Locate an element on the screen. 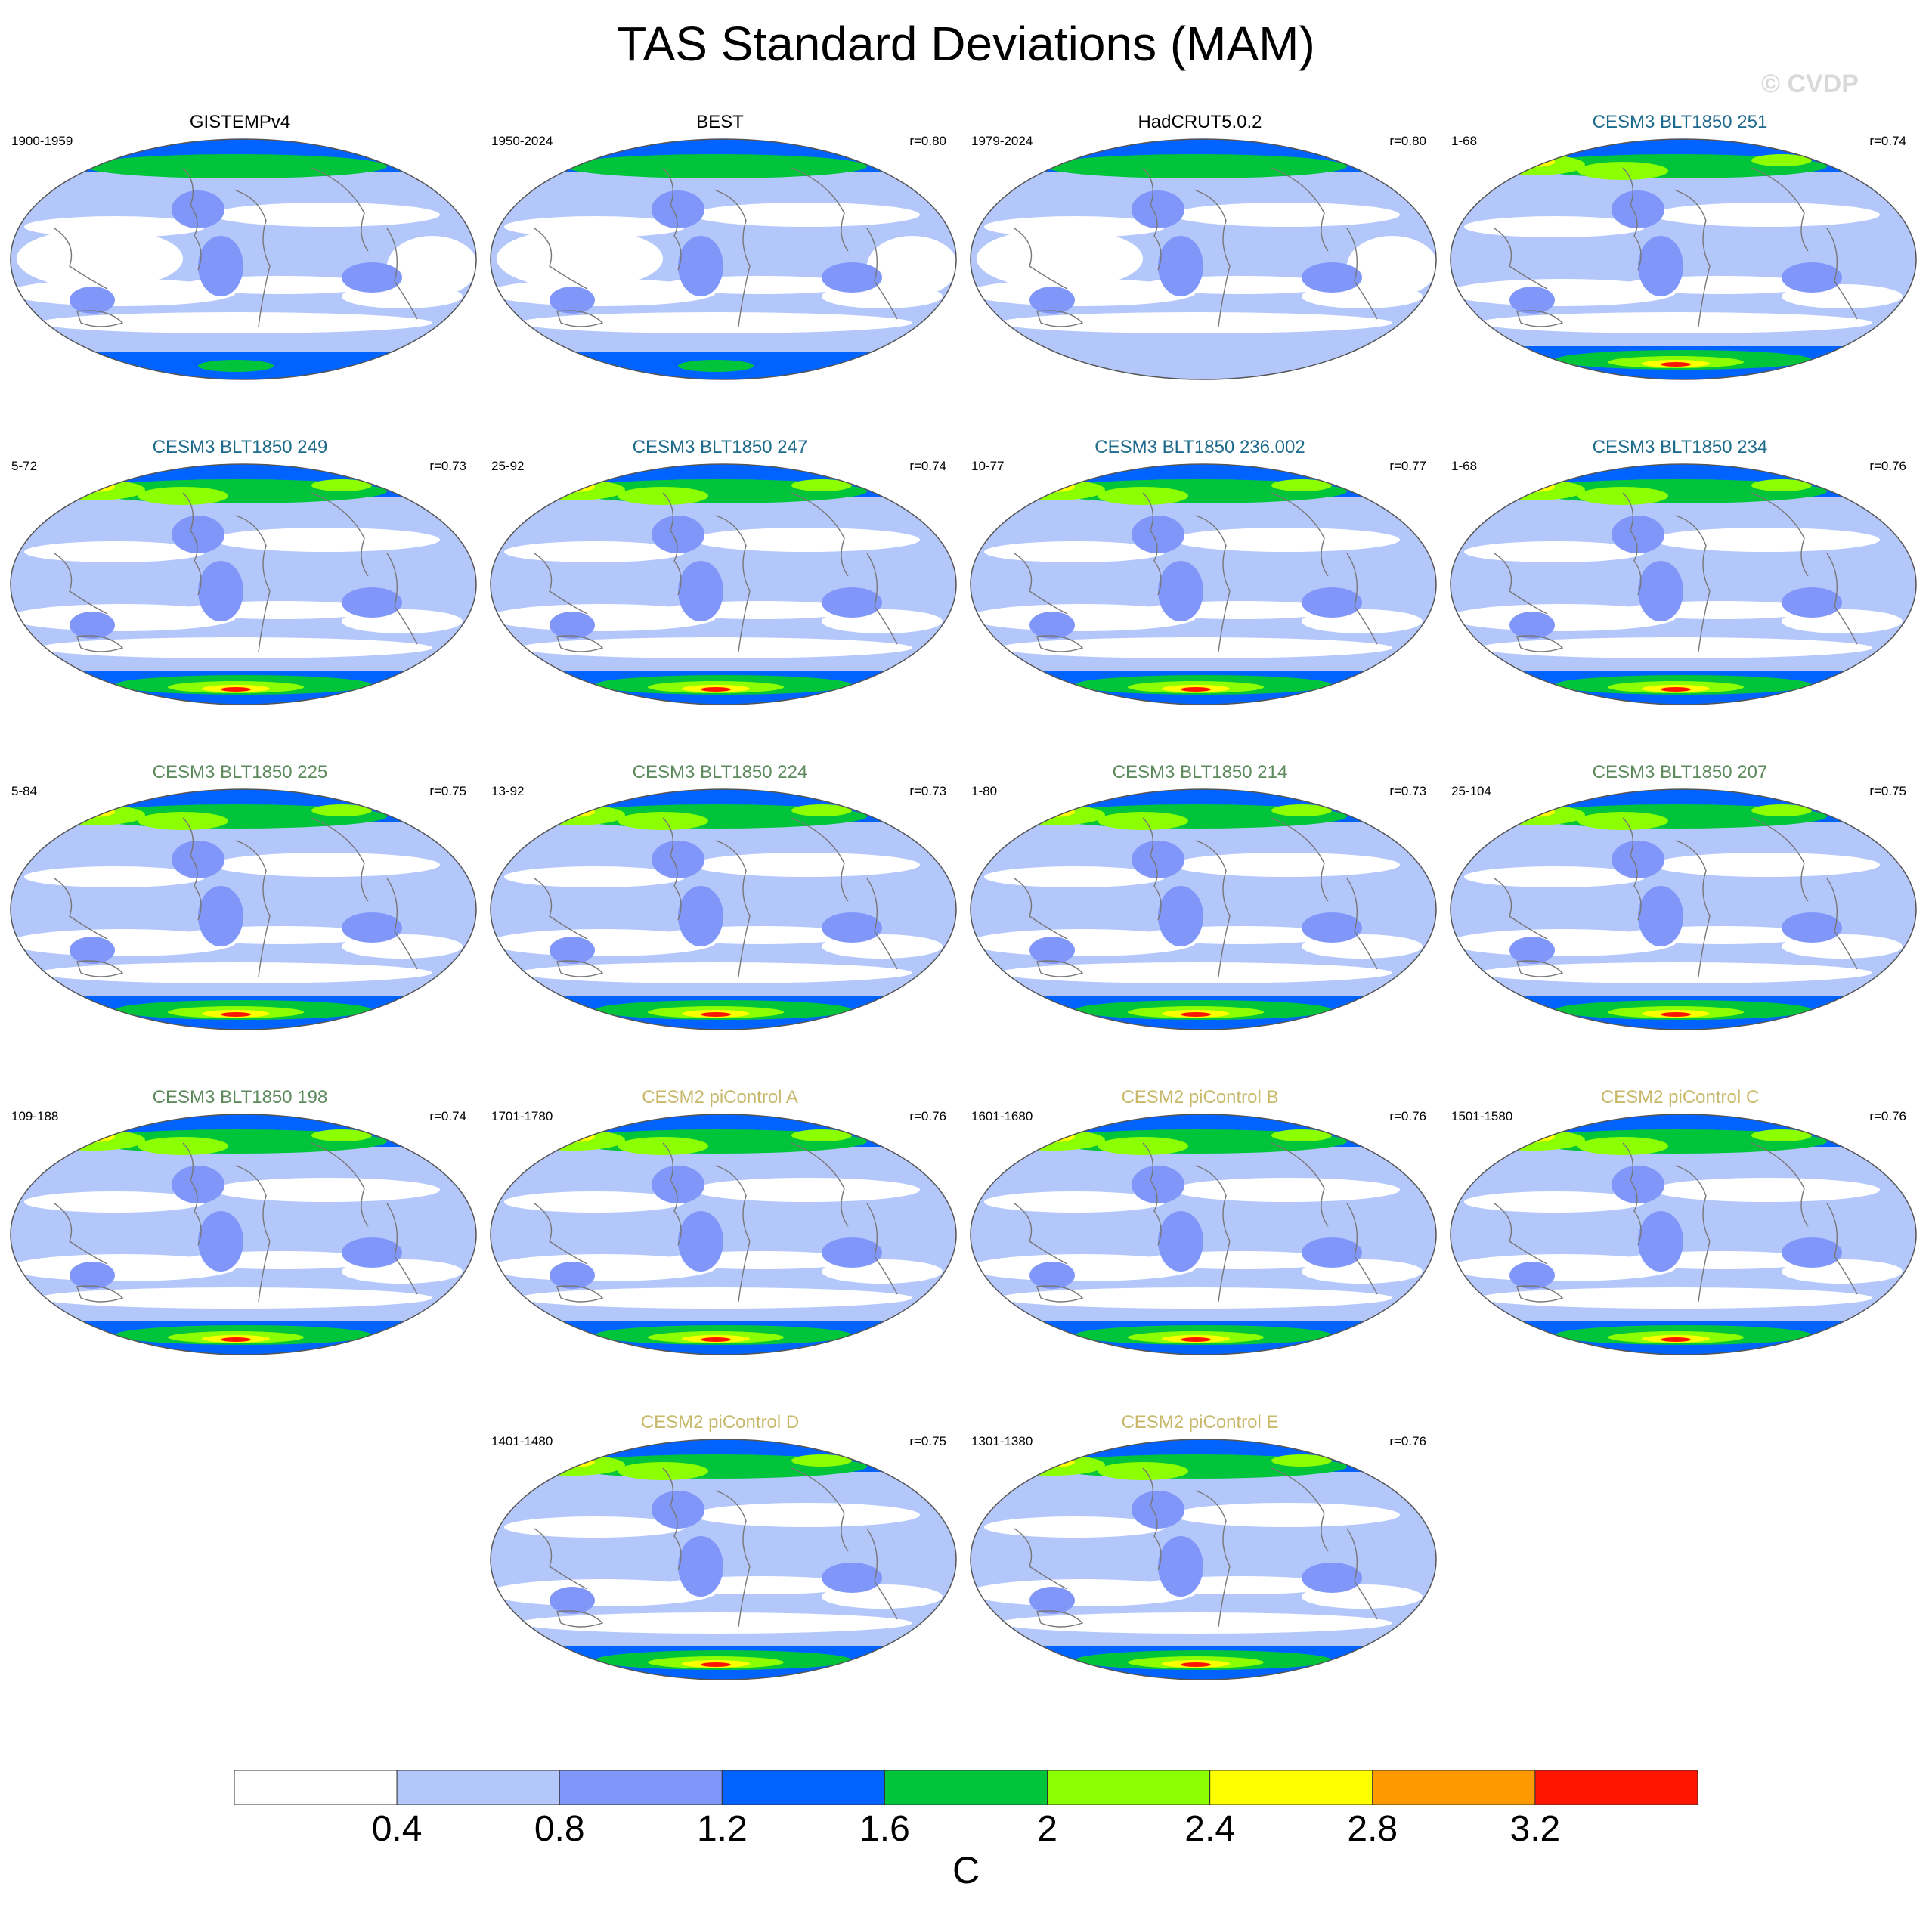 This screenshot has height=1905, width=1932. colorbar-swatch is located at coordinates (641, 1788).